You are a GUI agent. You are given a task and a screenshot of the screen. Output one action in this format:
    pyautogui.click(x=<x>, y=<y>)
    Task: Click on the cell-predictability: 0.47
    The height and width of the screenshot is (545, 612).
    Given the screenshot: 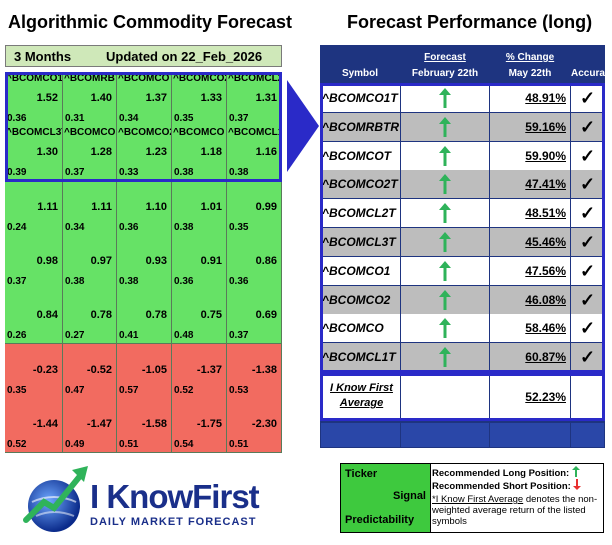 What is the action you would take?
    pyautogui.click(x=75, y=390)
    